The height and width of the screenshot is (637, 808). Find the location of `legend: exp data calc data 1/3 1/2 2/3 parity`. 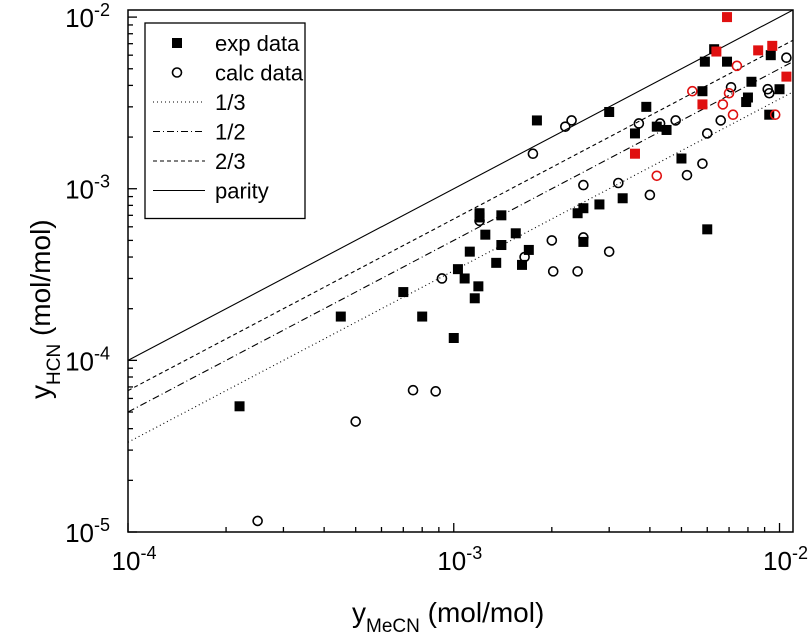

legend: exp data calc data 1/3 1/2 2/3 parity is located at coordinates (225, 121).